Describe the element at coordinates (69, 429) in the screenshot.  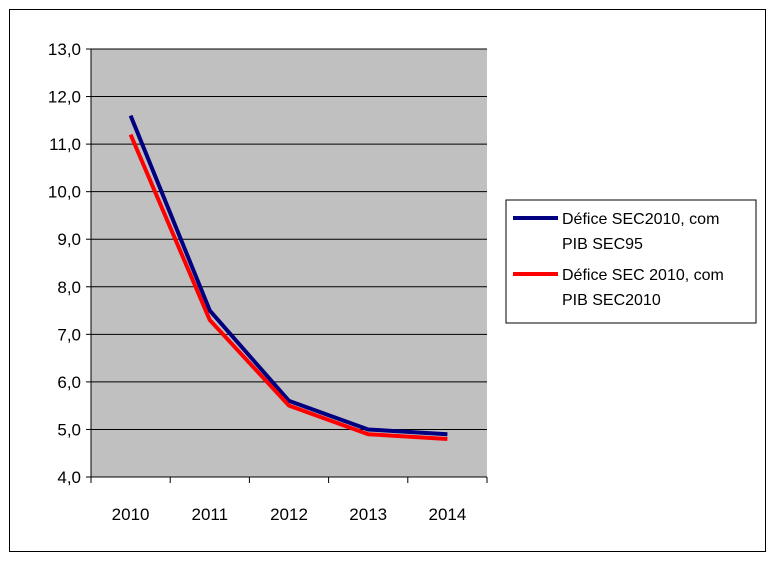
I see `y-tick-label: 5,0` at that location.